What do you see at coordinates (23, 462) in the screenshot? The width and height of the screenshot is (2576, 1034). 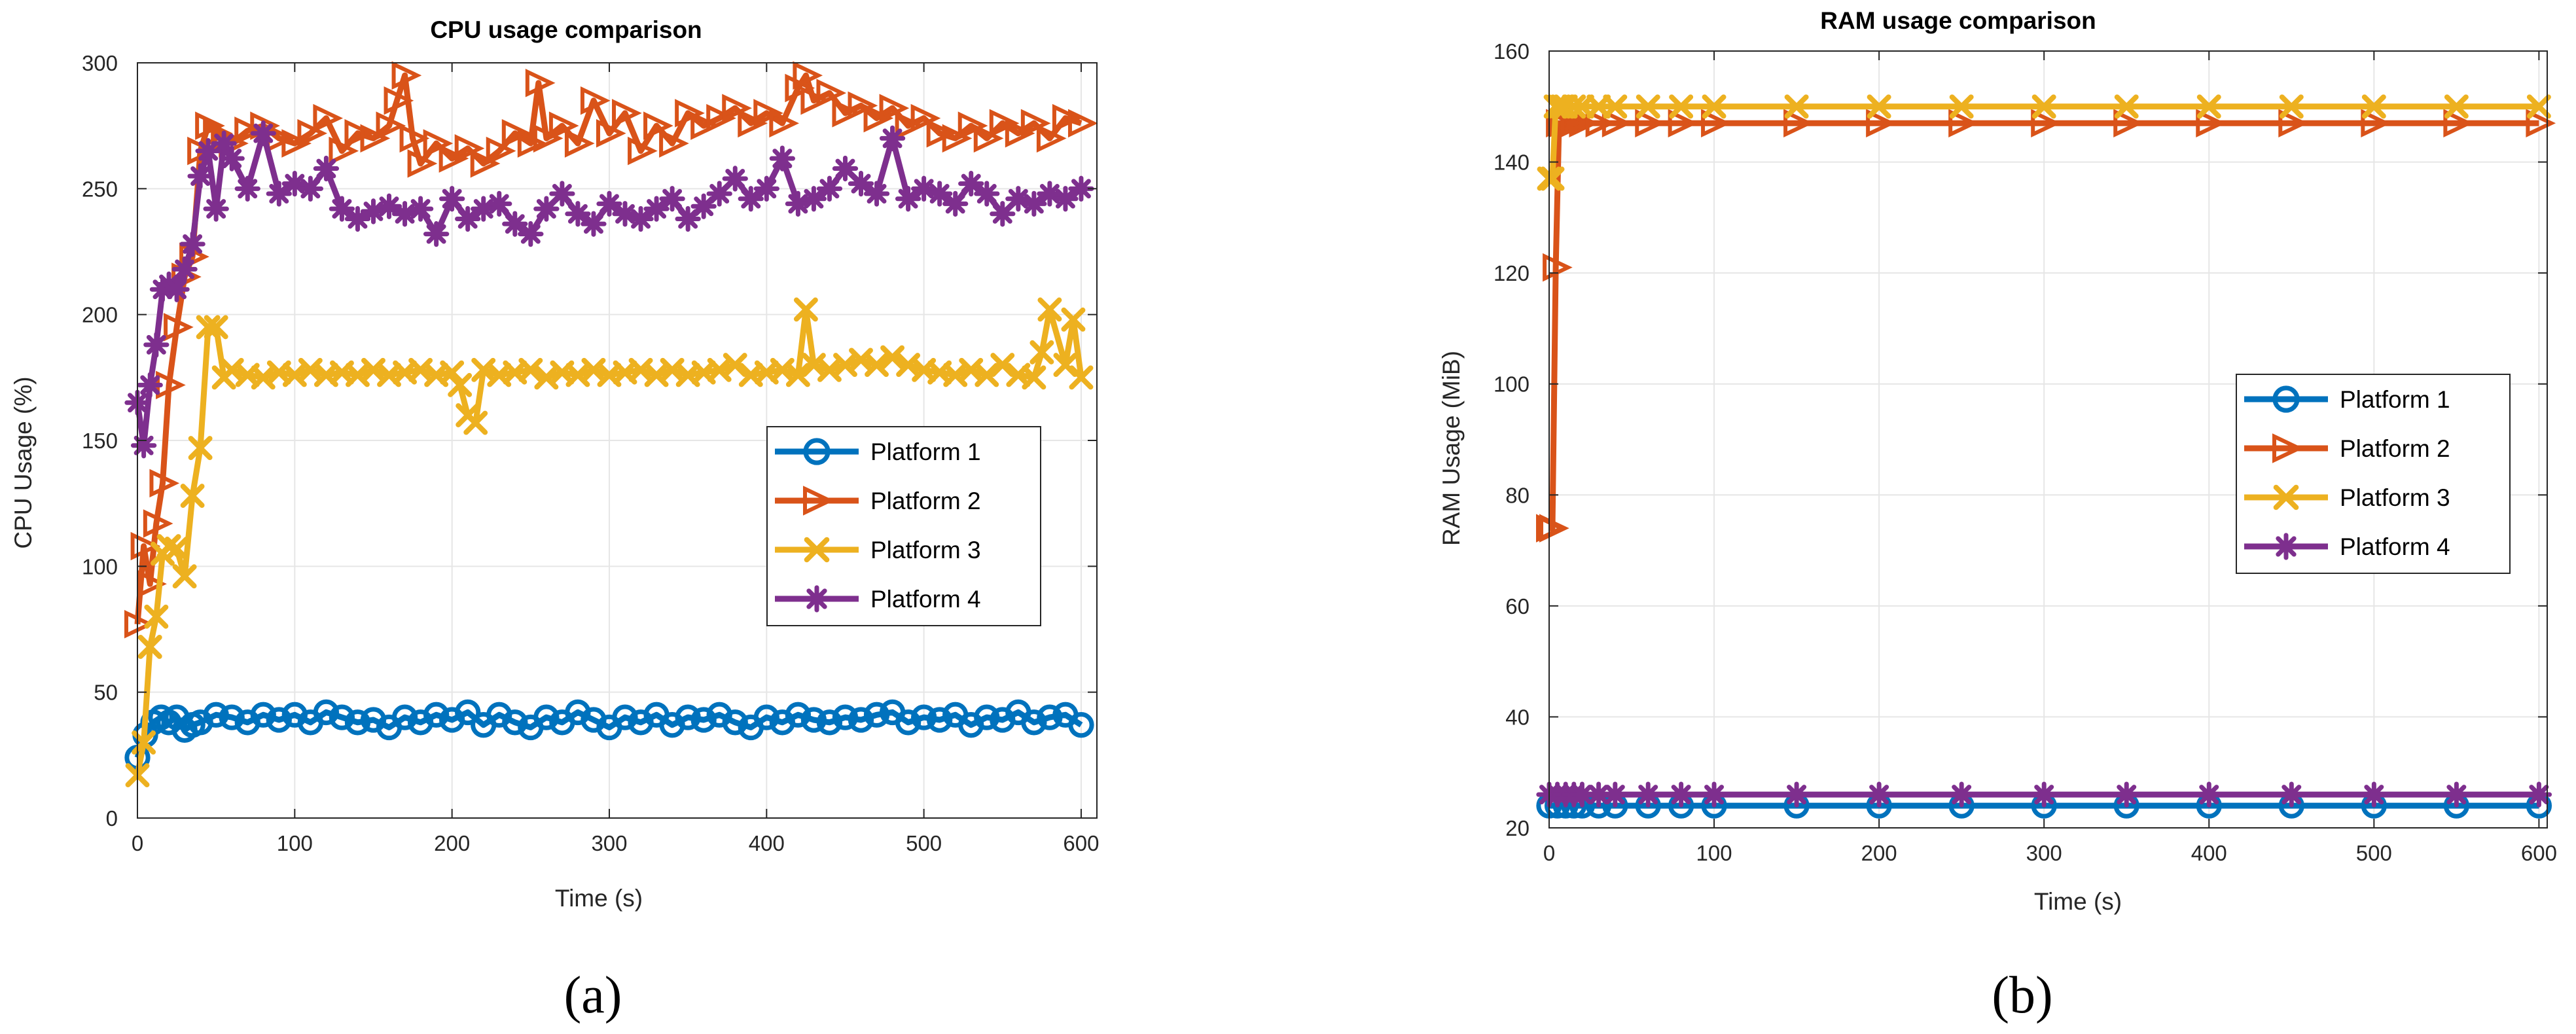 I see `cpu-y-axis-label: CPU Usage (%)` at bounding box center [23, 462].